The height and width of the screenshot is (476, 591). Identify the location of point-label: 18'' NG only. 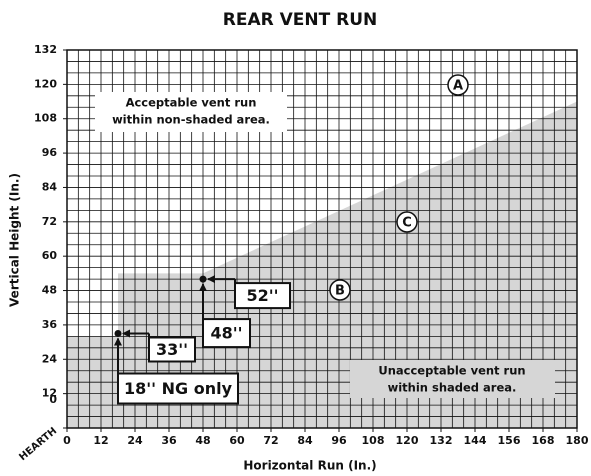
(178, 388).